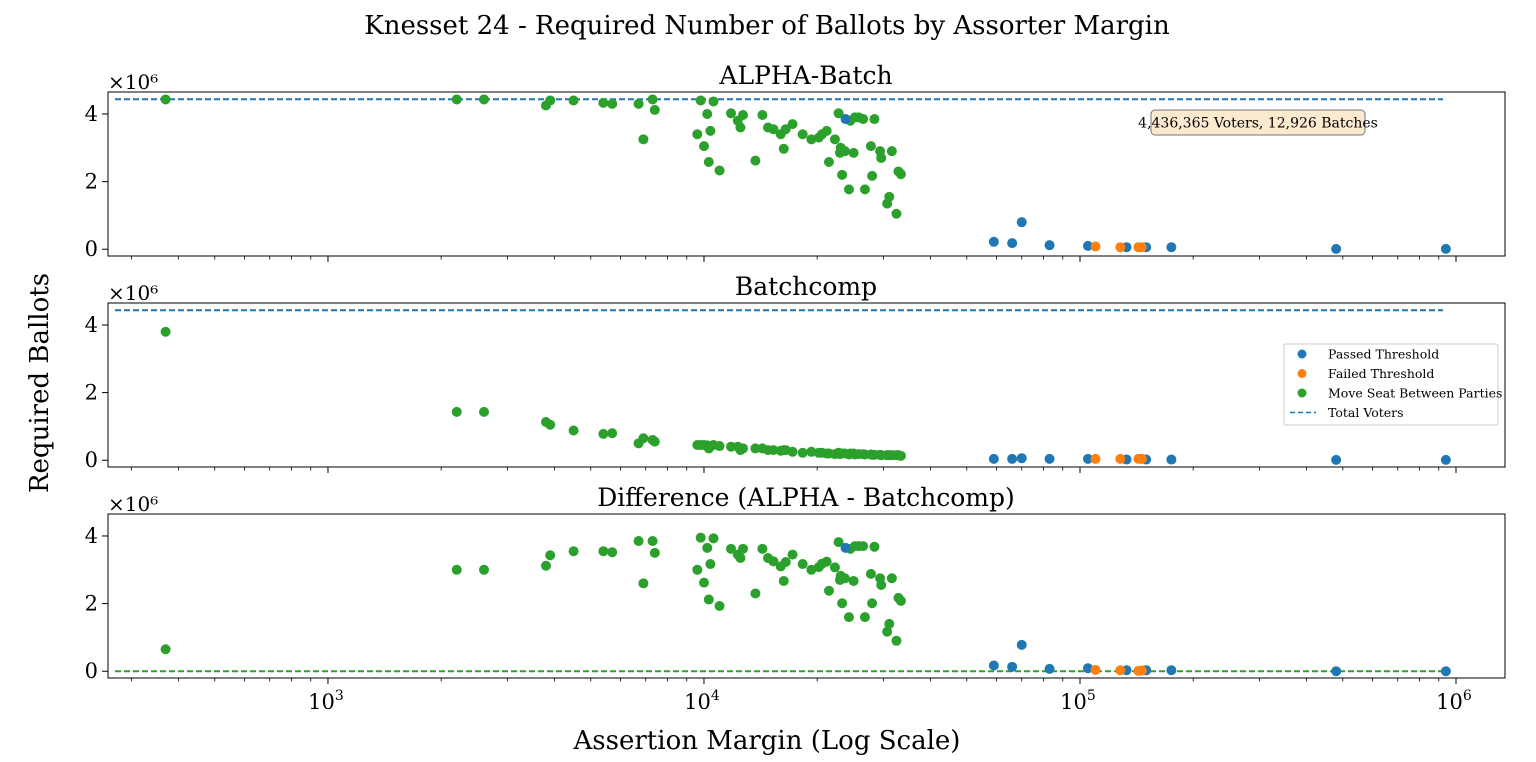  I want to click on legend-marker, so click(1302, 393).